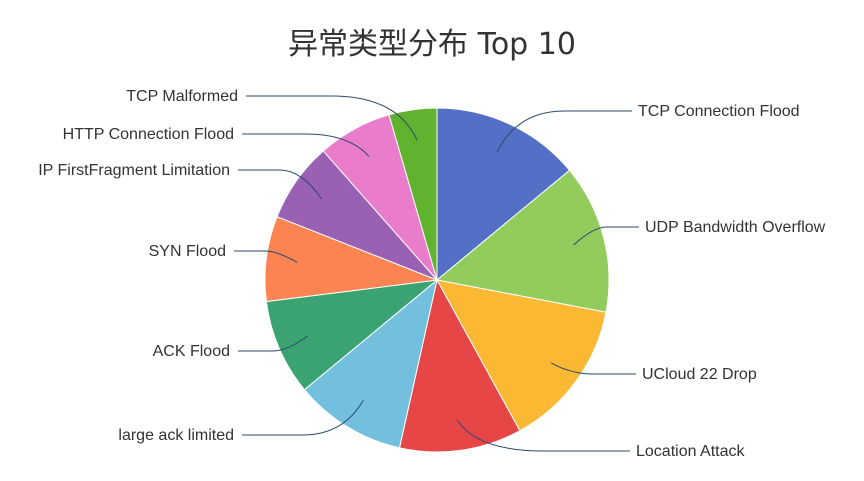  What do you see at coordinates (735, 227) in the screenshot?
I see `slice-label-2: UDP Bandwidth Overflow` at bounding box center [735, 227].